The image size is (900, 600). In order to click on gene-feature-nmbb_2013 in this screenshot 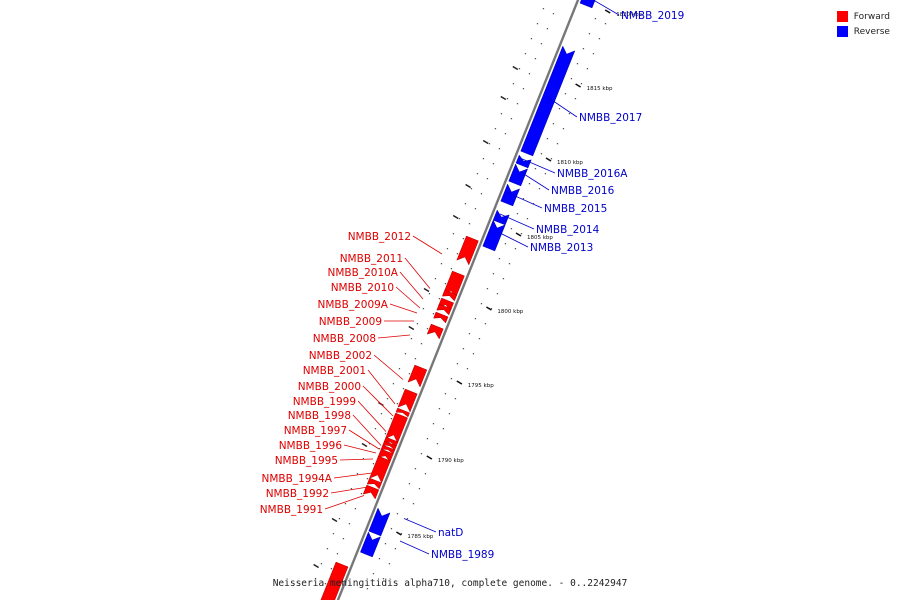, I will do `click(494, 235)`.